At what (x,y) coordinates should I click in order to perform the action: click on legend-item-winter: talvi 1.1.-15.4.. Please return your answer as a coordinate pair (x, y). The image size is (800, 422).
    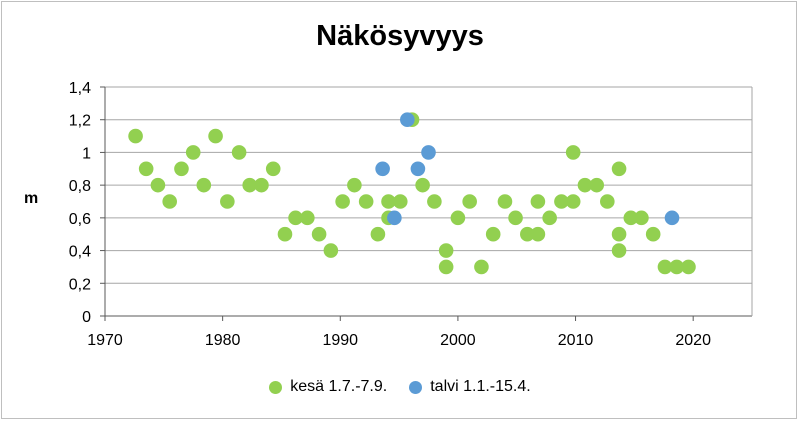
    Looking at the image, I should click on (470, 387).